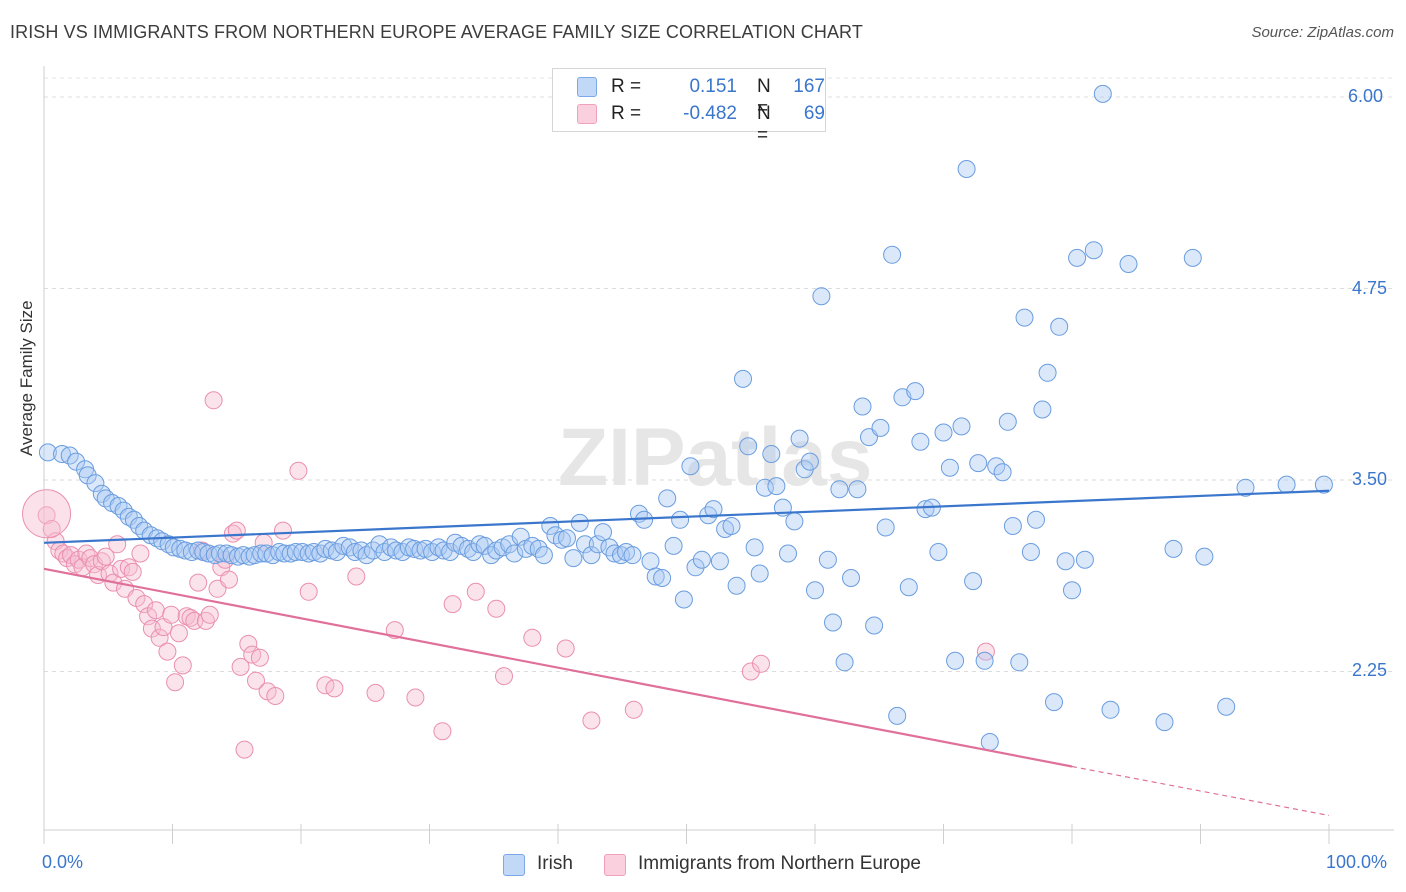 The image size is (1406, 892). I want to click on legend-swatch-irish, so click(587, 87).